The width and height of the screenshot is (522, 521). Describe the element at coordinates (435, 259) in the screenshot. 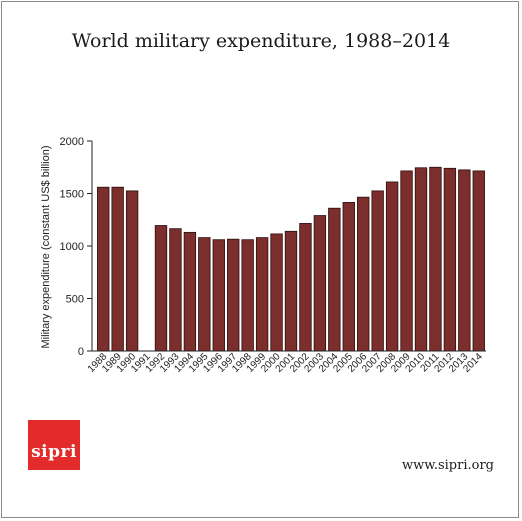

I see `bar-2011` at that location.